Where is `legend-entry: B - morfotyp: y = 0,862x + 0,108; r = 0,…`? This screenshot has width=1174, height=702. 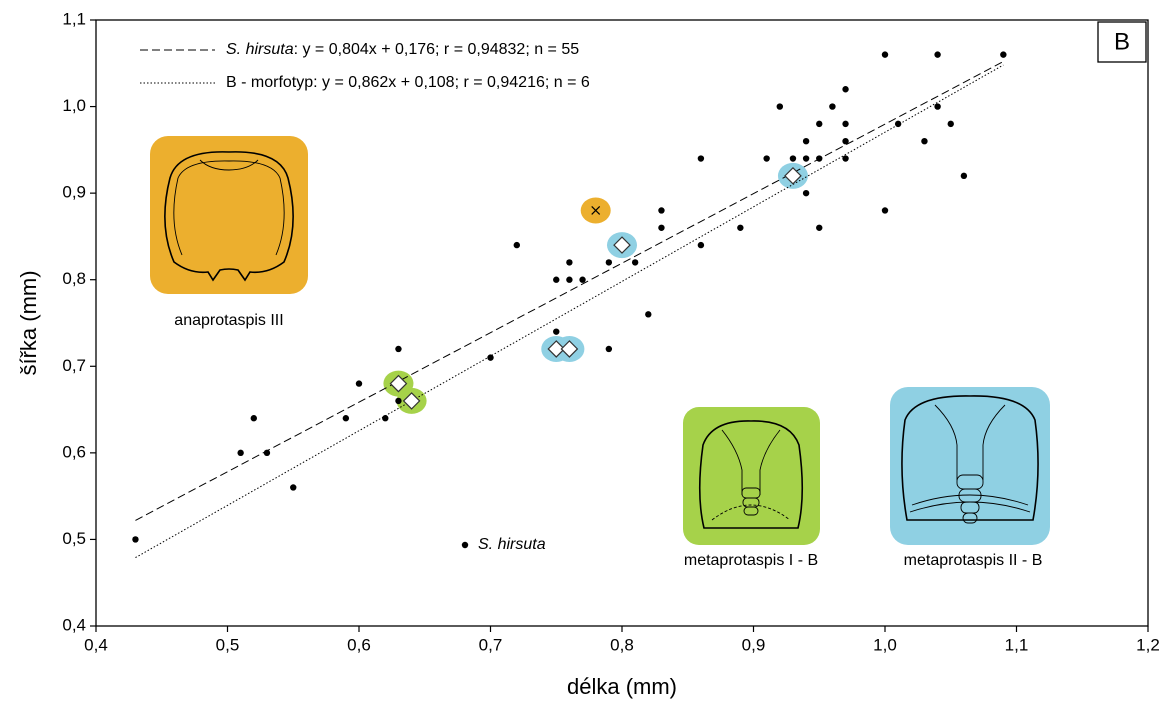
legend-entry: B - morfotyp: y = 0,862x + 0,108; r = 0,… is located at coordinates (408, 82).